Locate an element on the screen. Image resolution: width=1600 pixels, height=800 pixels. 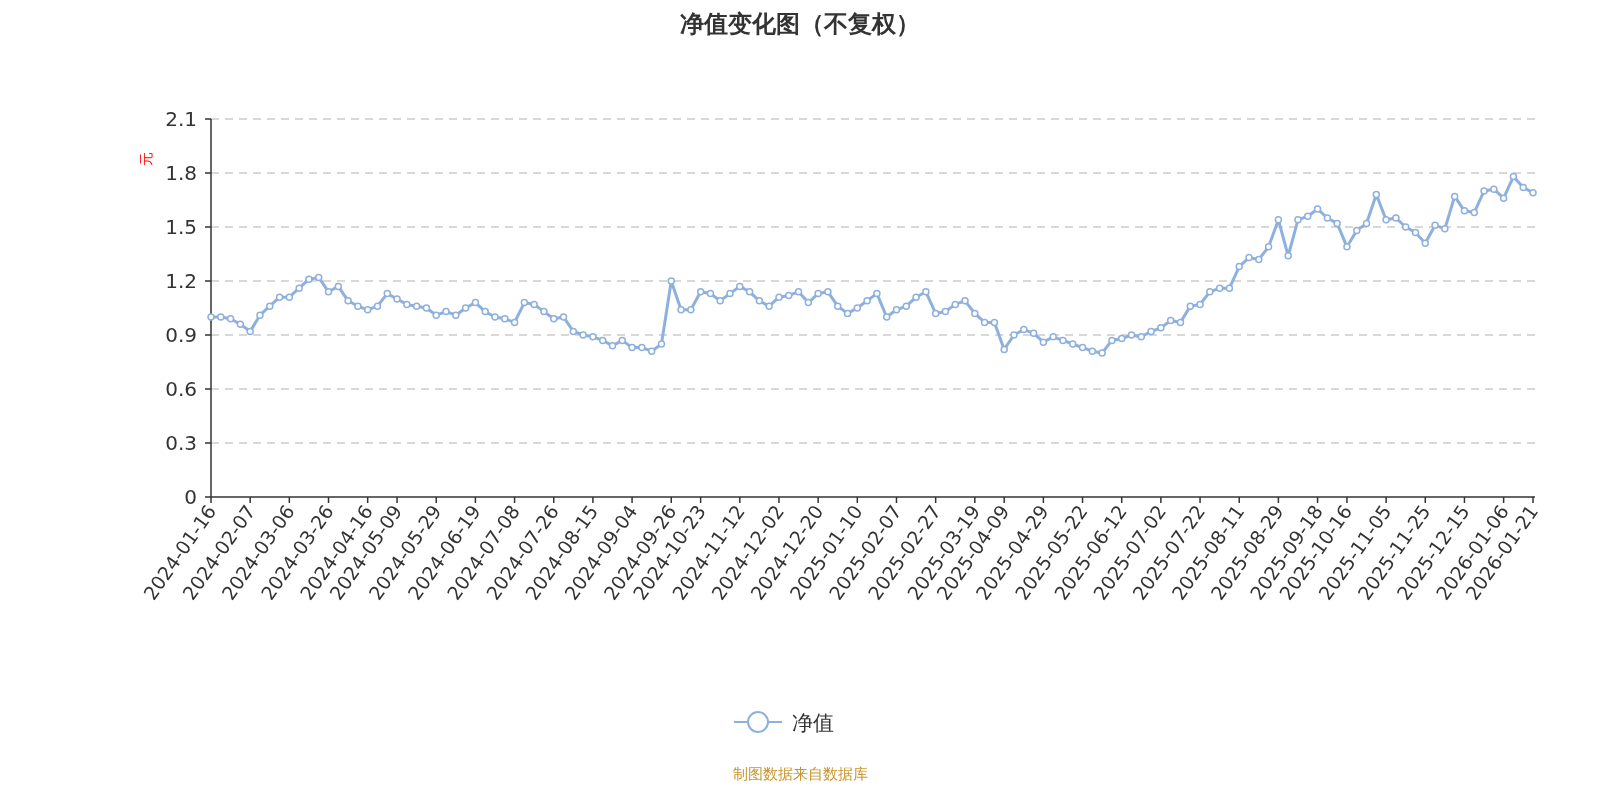
y-axis-title: 元 is located at coordinates (146, 159).